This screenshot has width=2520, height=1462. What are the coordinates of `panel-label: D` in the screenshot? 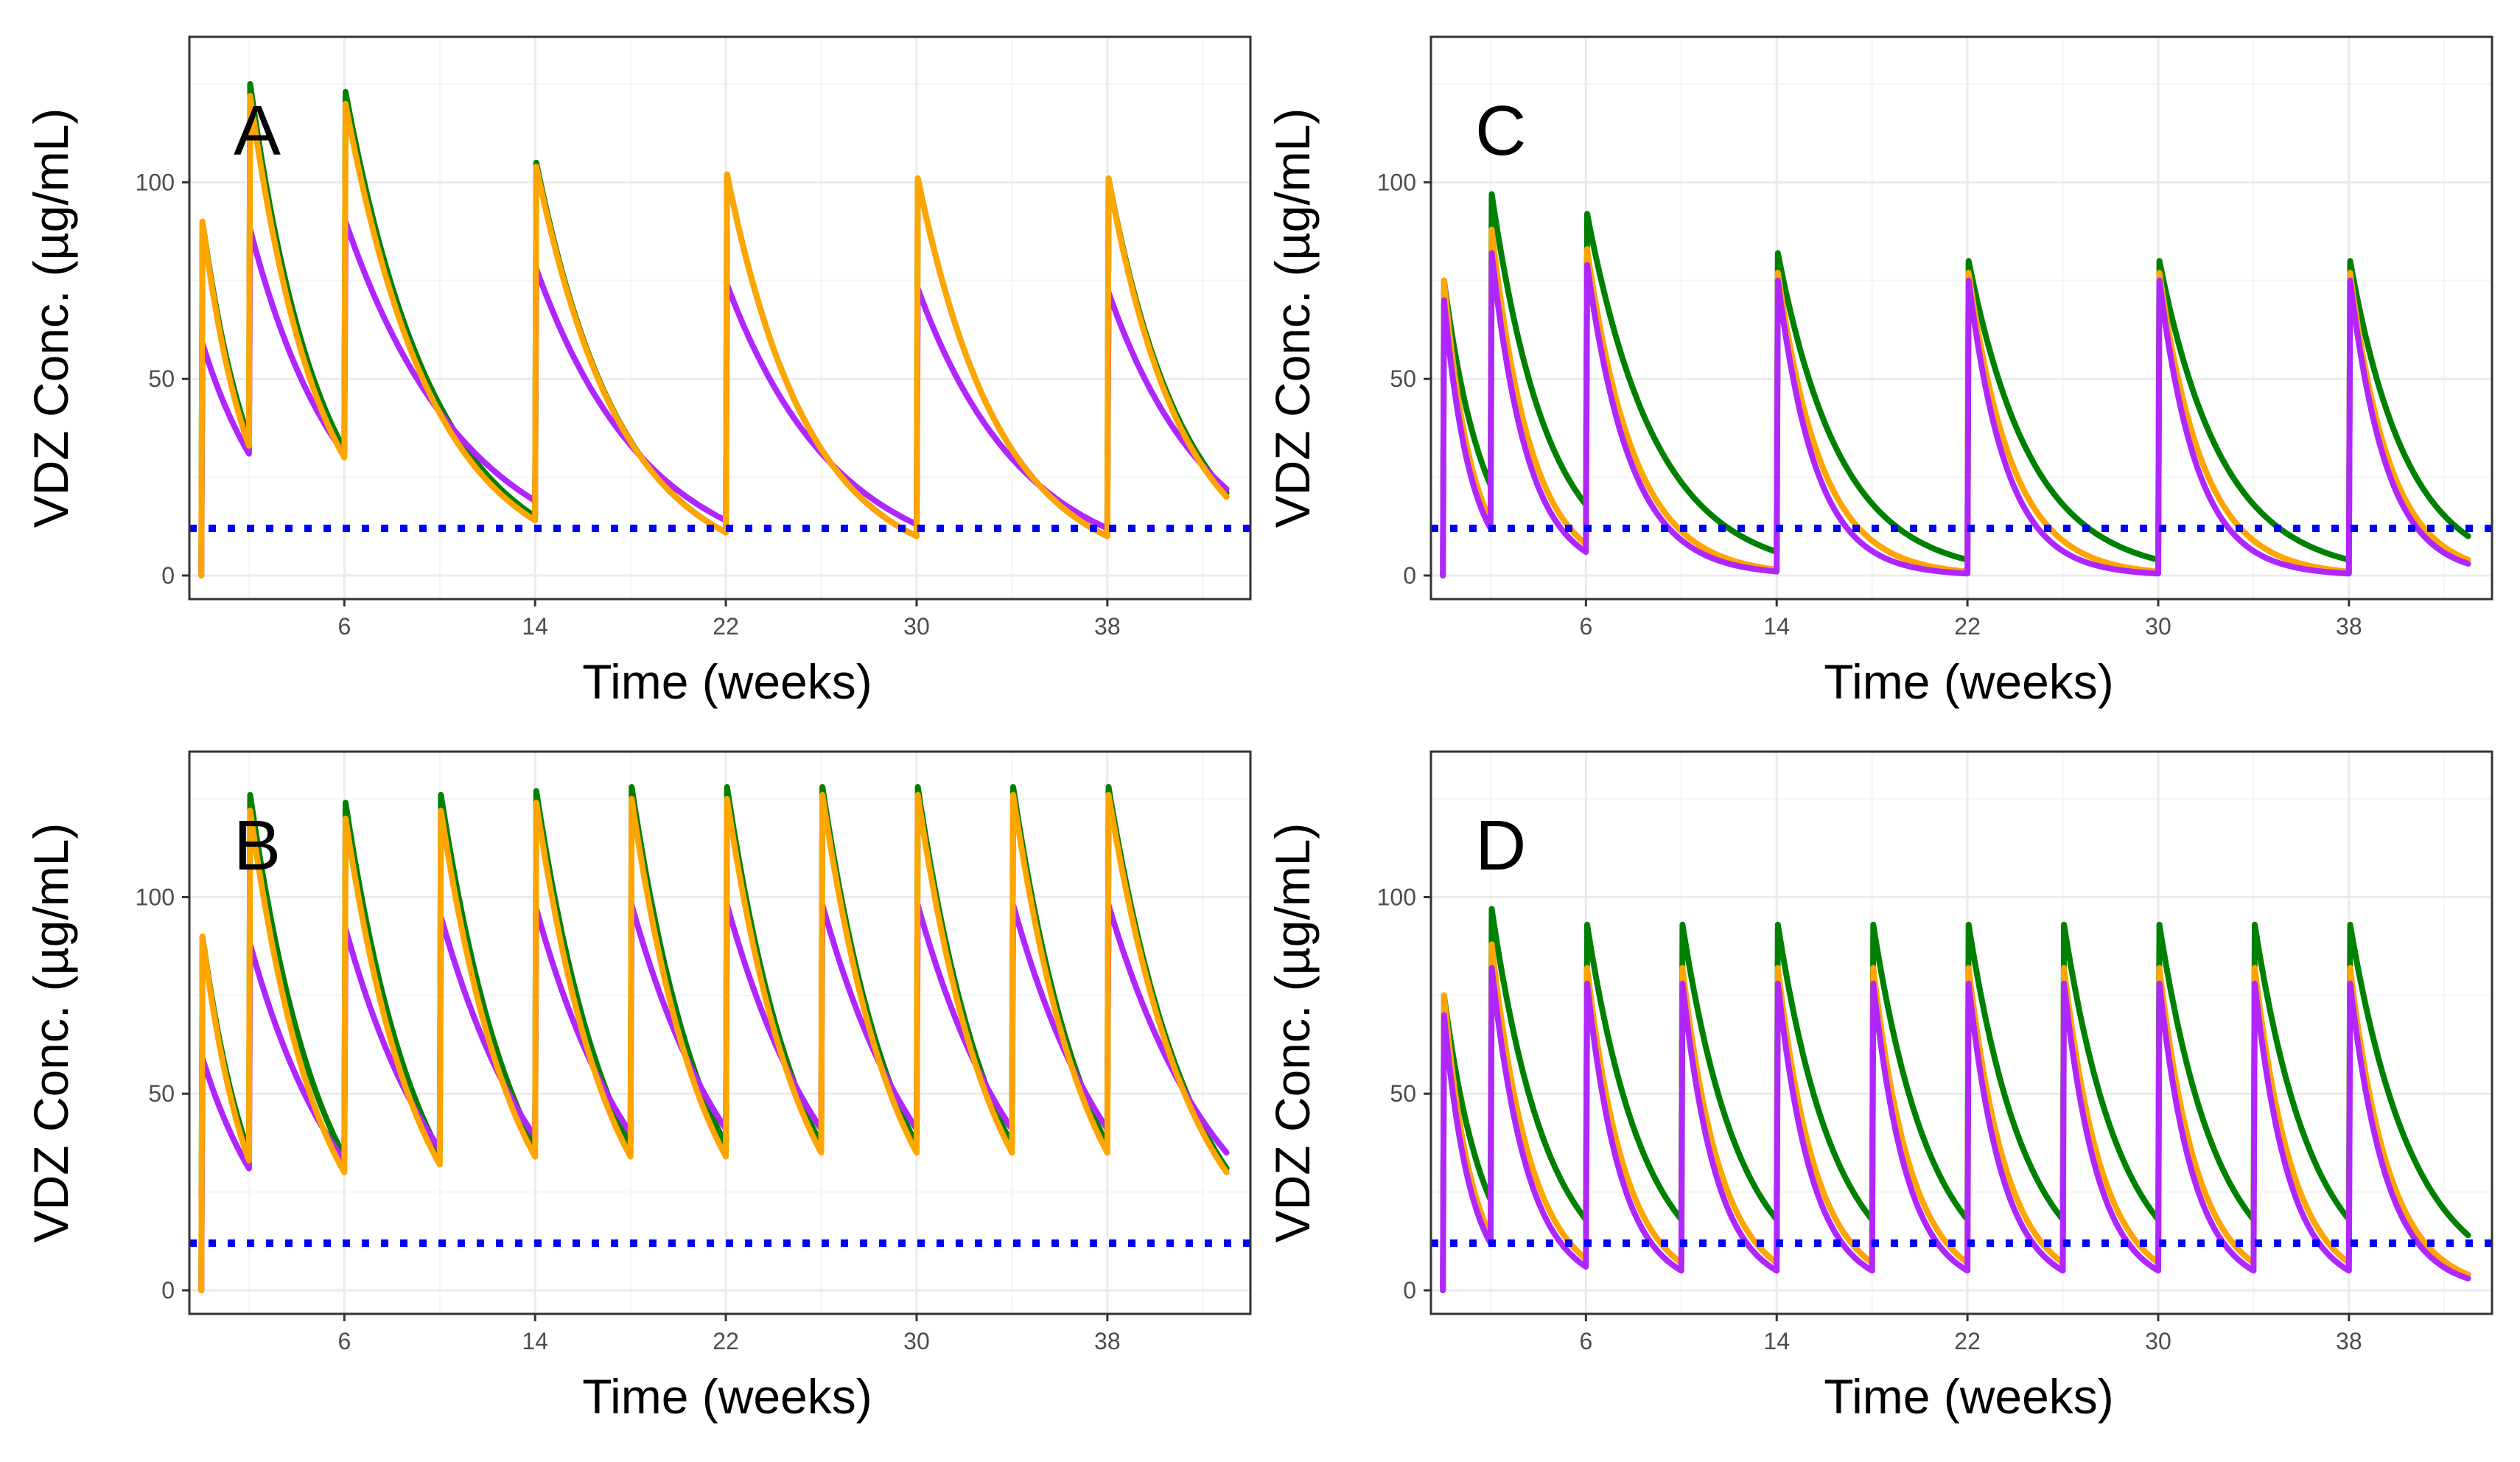 It's located at (1500, 846).